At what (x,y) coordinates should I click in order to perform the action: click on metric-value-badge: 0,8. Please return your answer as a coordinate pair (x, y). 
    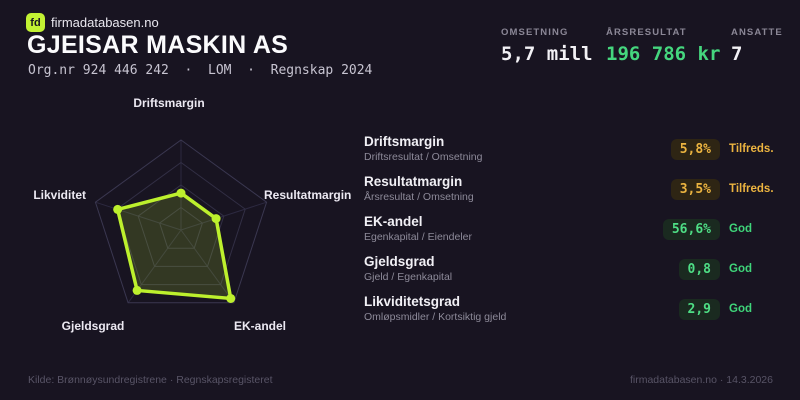
    Looking at the image, I should click on (699, 269).